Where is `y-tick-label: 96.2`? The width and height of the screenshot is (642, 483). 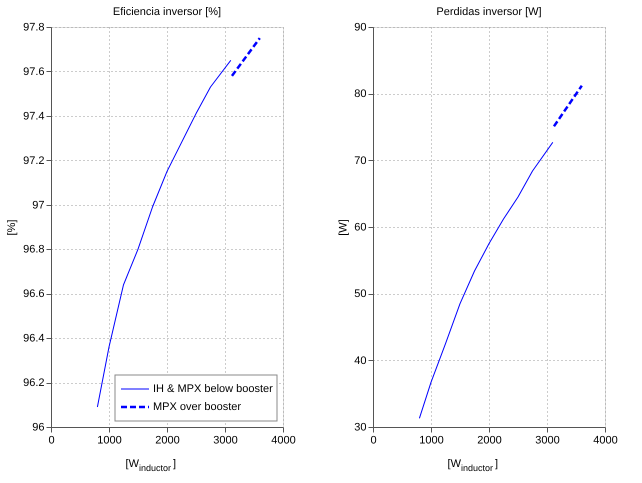 y-tick-label: 96.2 is located at coordinates (33, 383).